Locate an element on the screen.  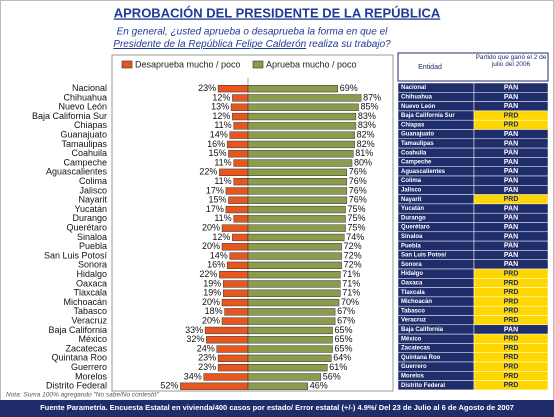
value-label: 14% is located at coordinates (219, 135).